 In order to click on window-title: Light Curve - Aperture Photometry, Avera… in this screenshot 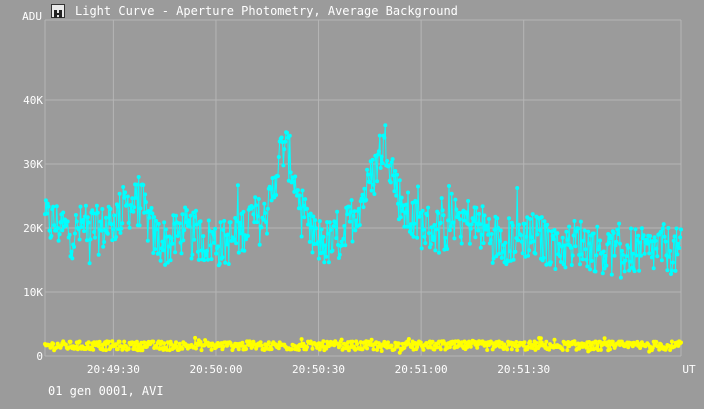, I will do `click(266, 11)`.